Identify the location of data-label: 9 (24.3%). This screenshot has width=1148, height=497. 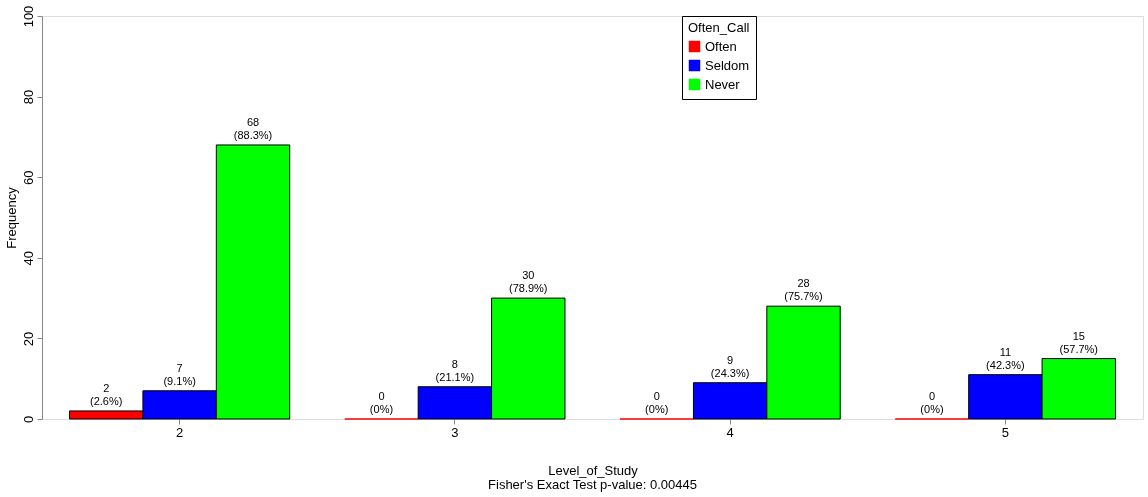
(730, 366).